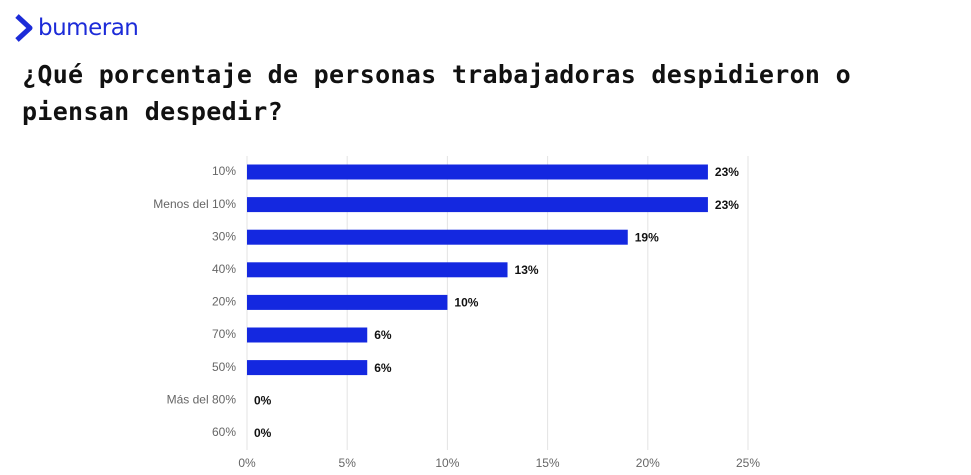 This screenshot has height=475, width=971. Describe the element at coordinates (194, 204) in the screenshot. I see `y-tick-label: Menos del 10%` at that location.